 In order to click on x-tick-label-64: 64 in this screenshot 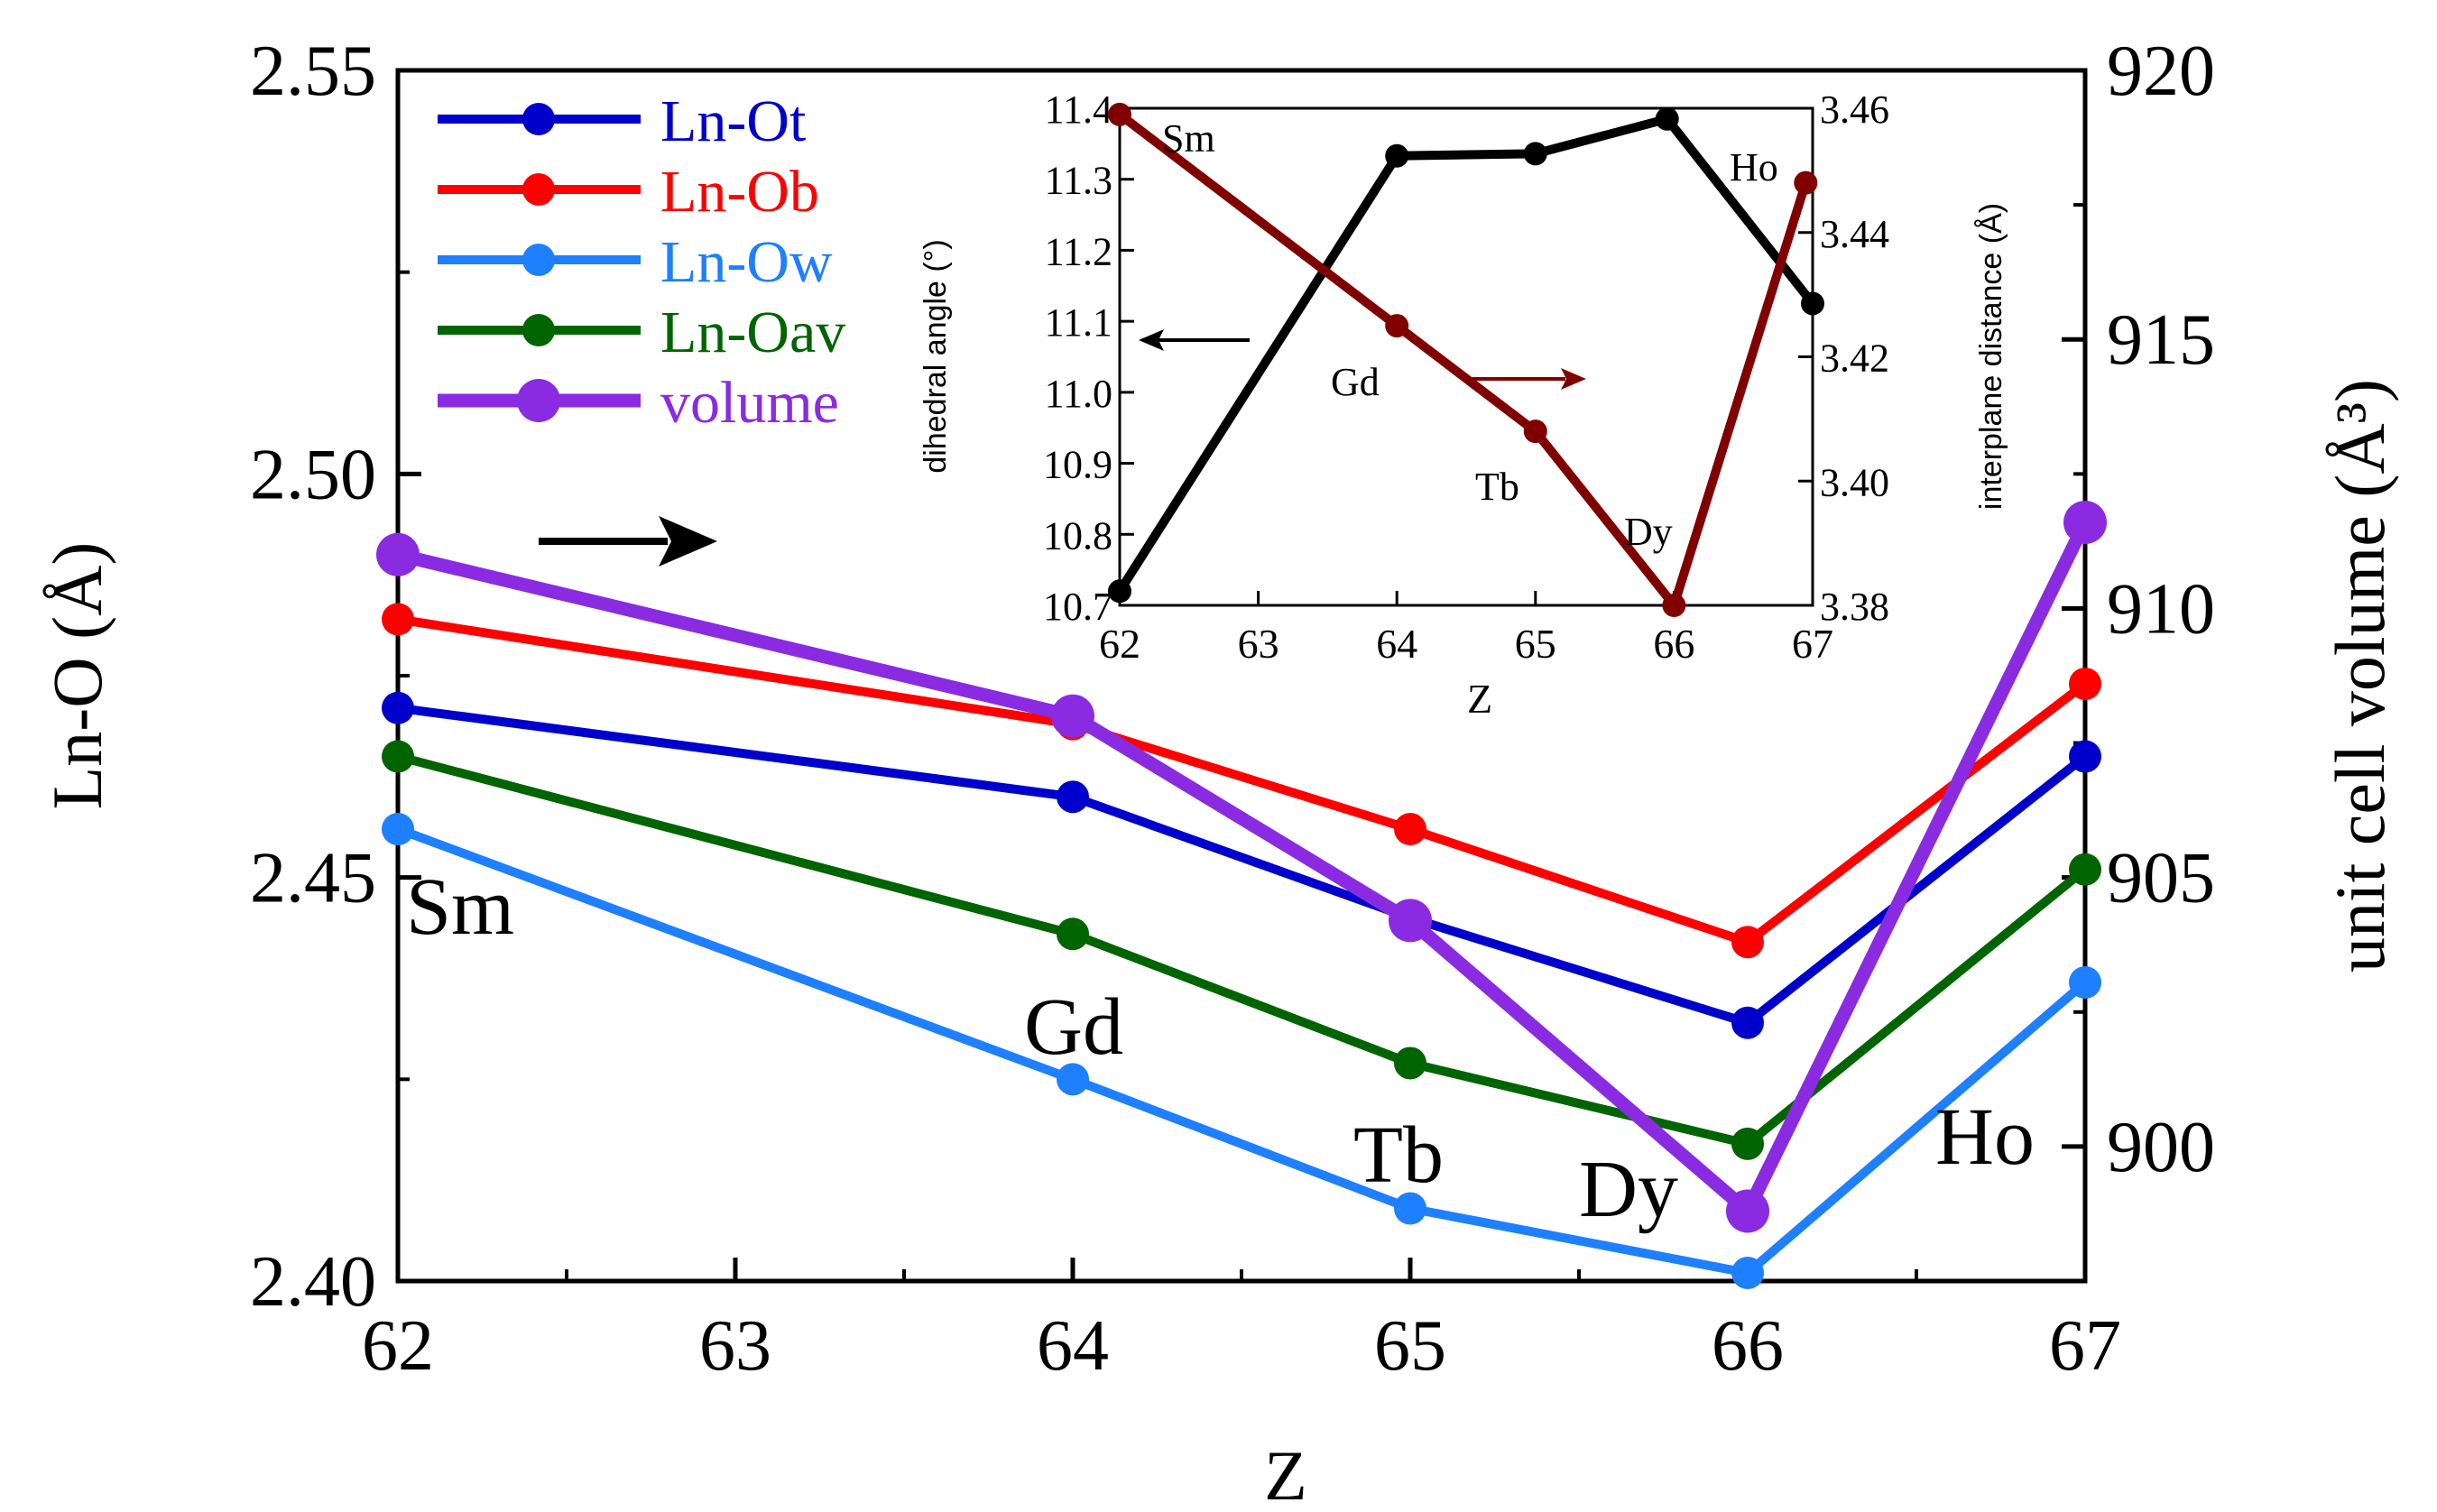, I will do `click(1073, 1346)`.